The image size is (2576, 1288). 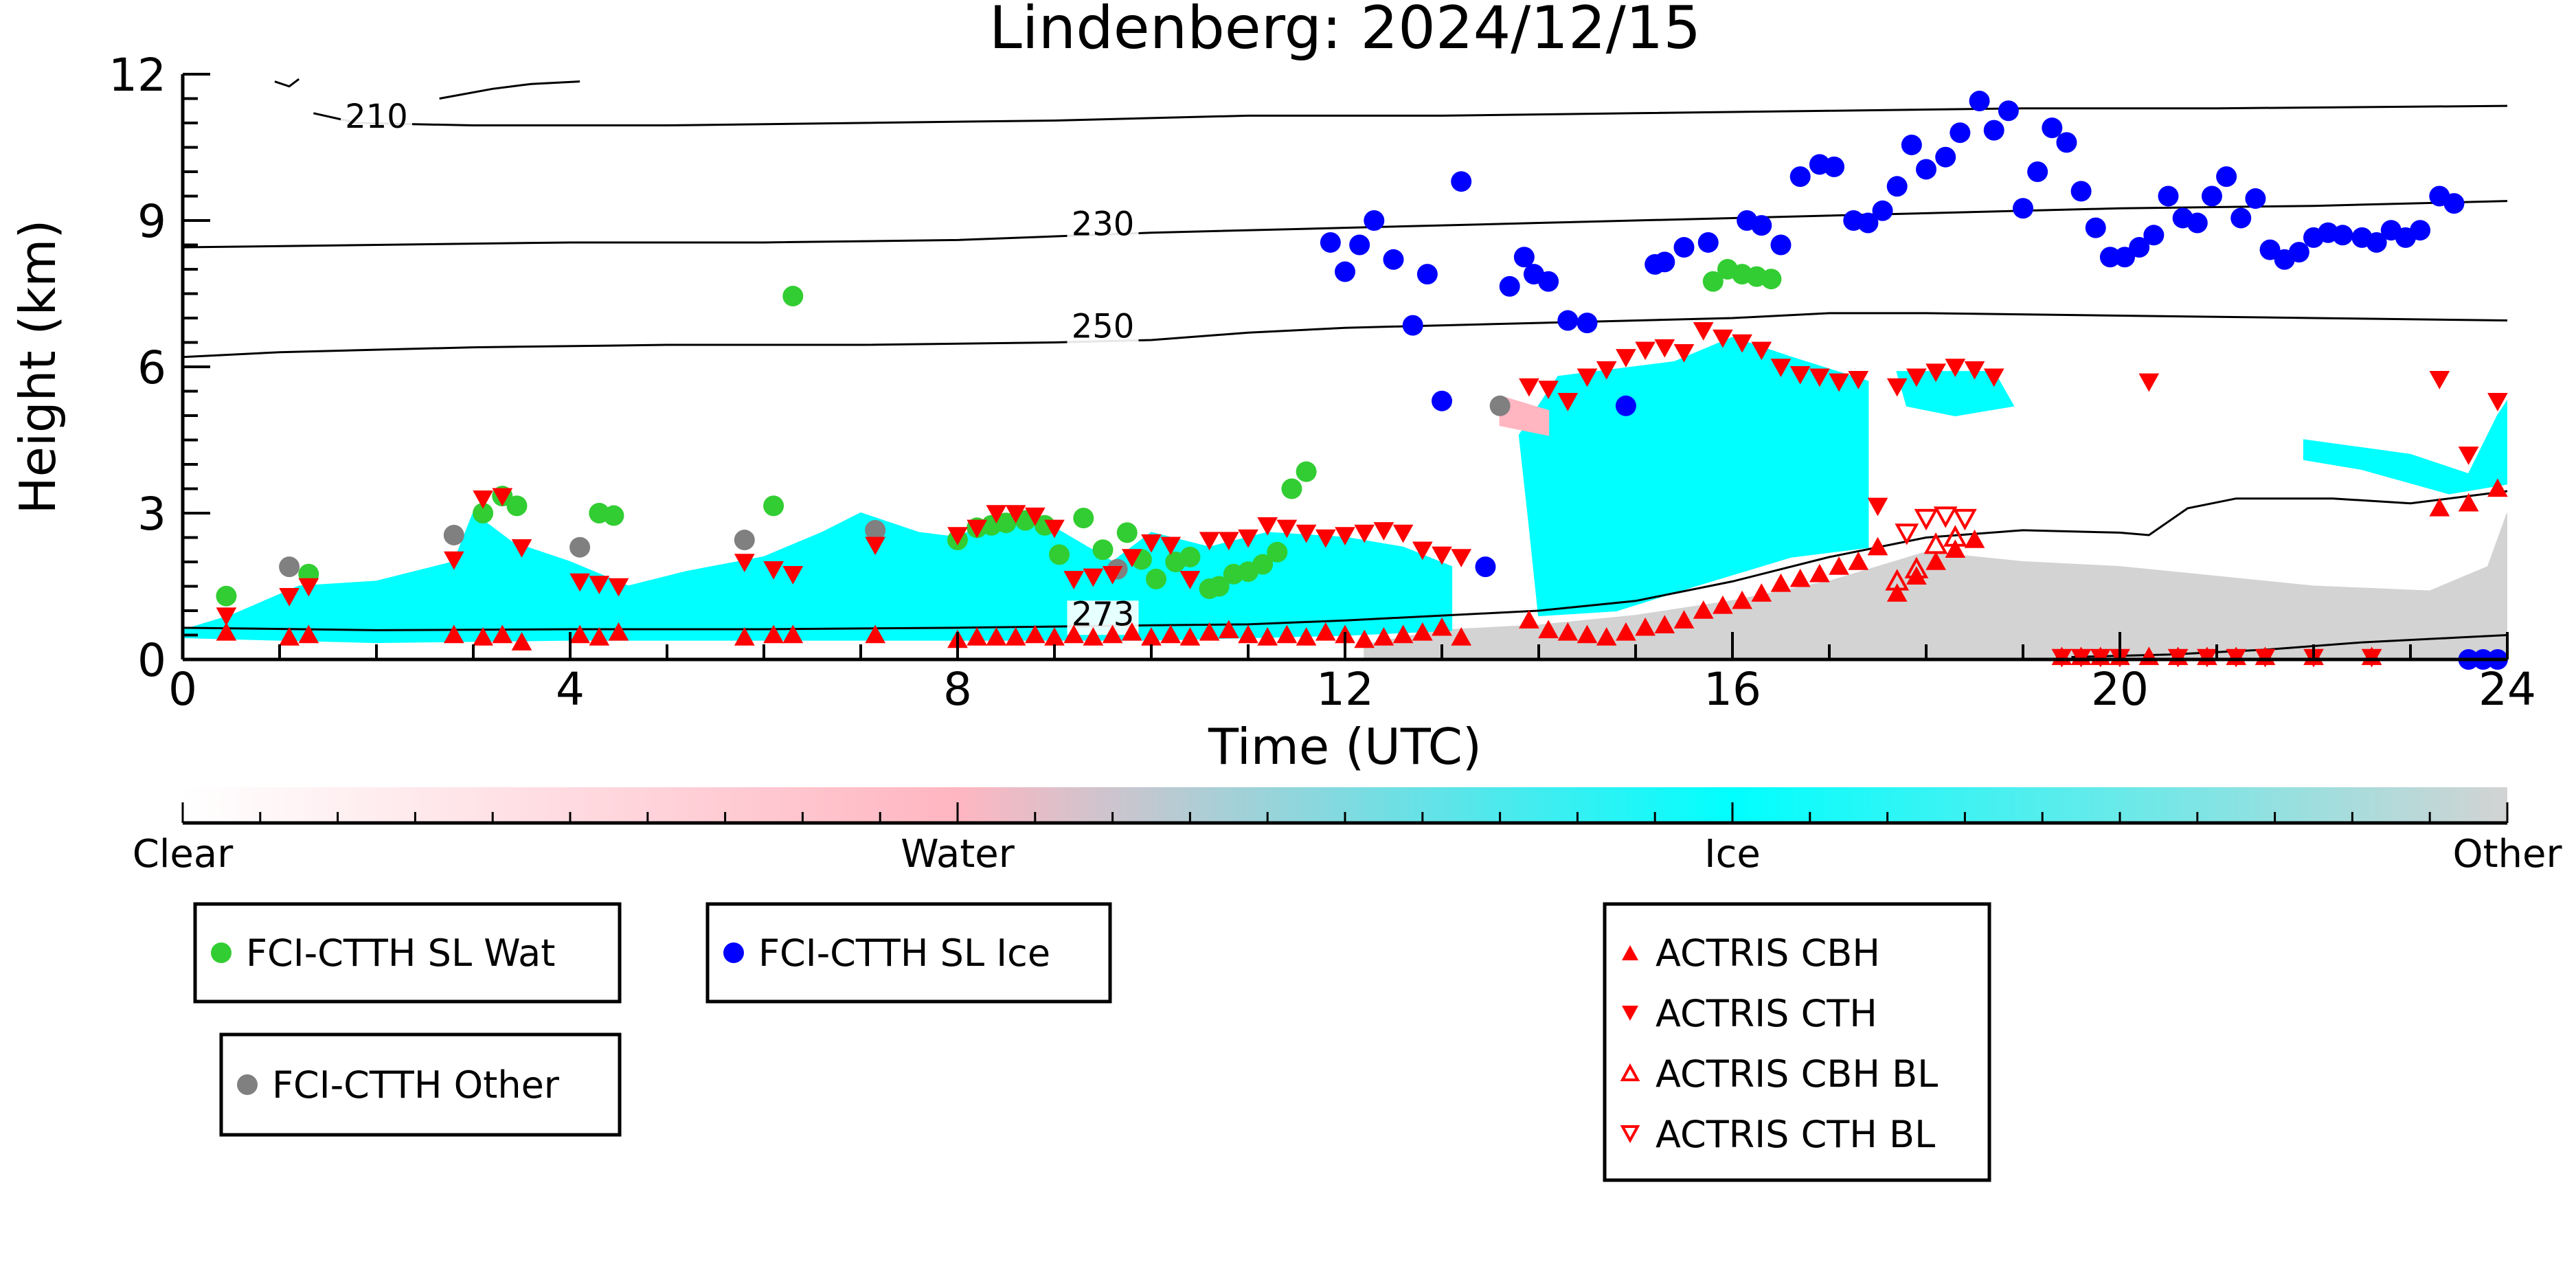 What do you see at coordinates (1345, 689) in the screenshot?
I see `x-tick-label: 12` at bounding box center [1345, 689].